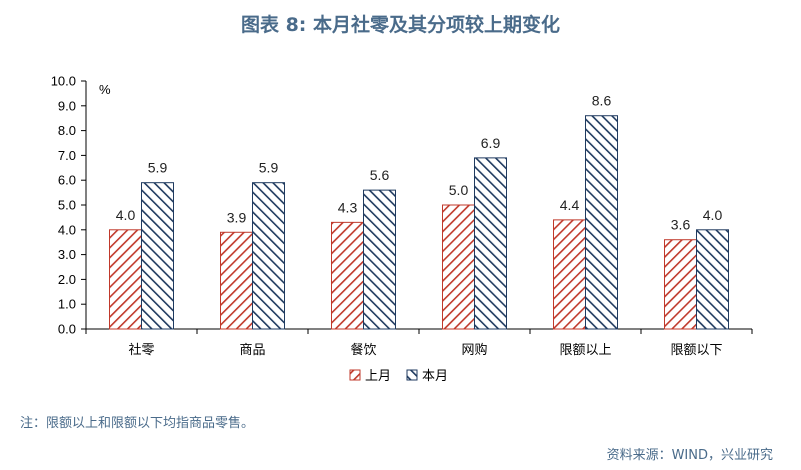  I want to click on y-tick-label: 1.0, so click(67, 304).